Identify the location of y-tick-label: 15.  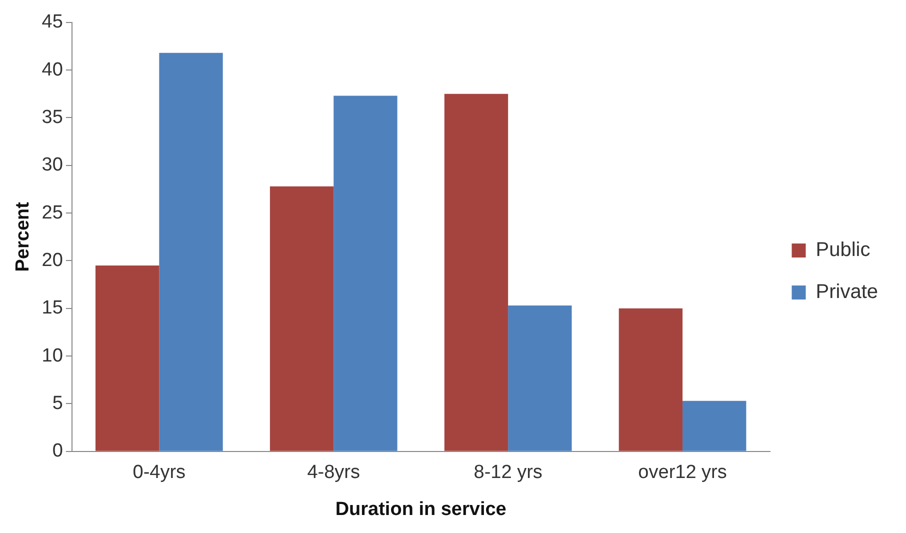
(52, 308).